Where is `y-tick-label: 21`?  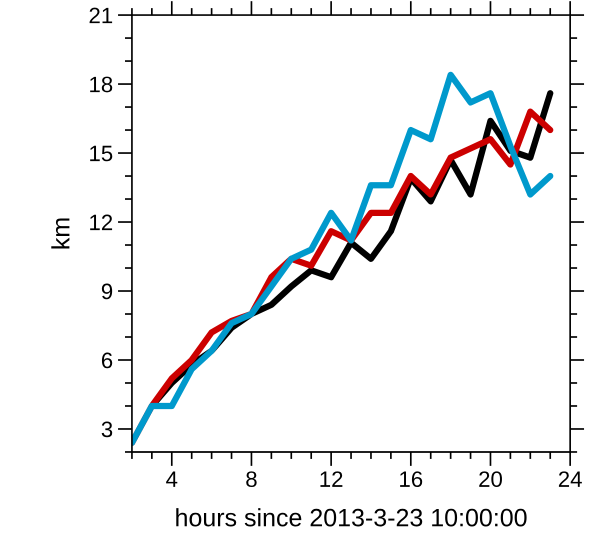
y-tick-label: 21 is located at coordinates (101, 16).